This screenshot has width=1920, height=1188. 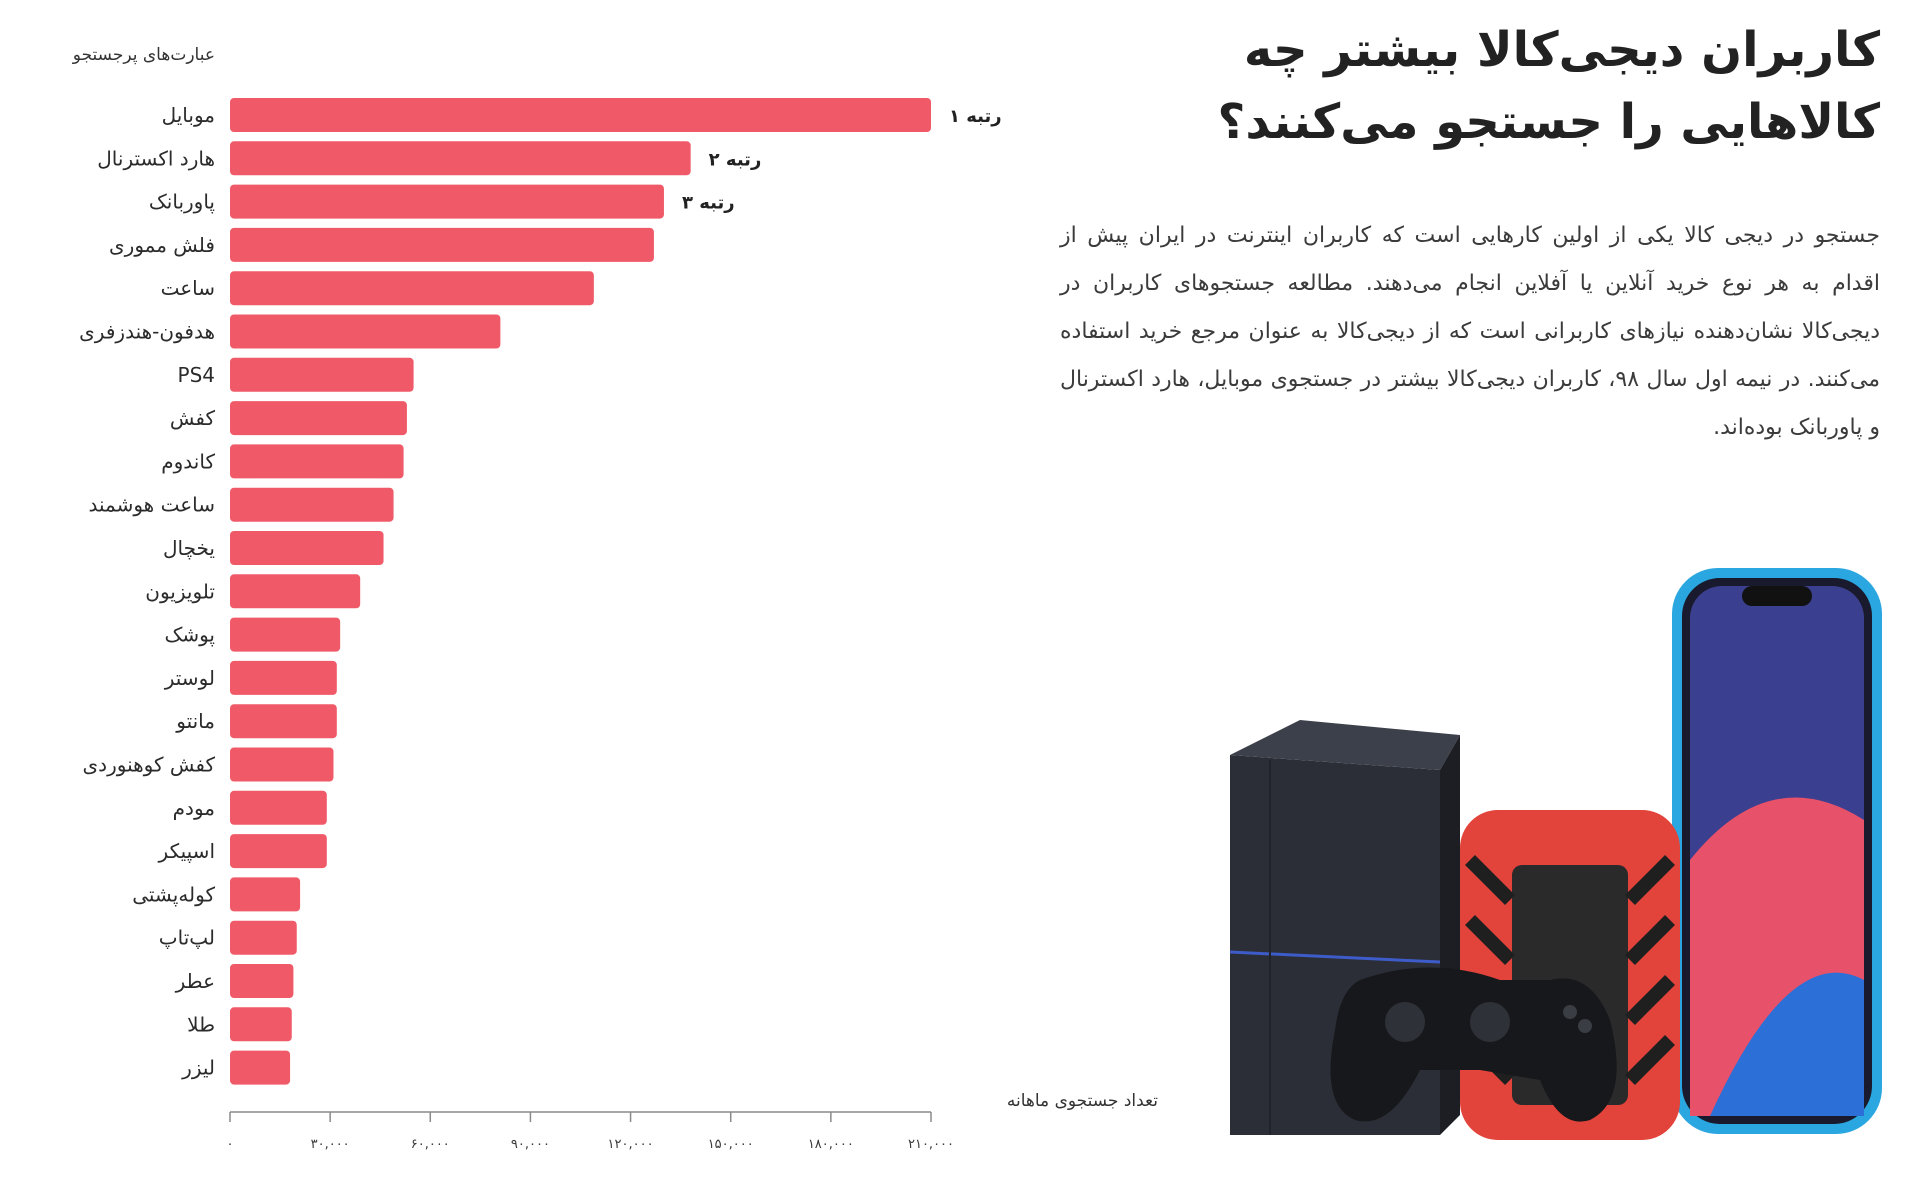 I want to click on category-label: کفش کوهنوردی, so click(x=149, y=765).